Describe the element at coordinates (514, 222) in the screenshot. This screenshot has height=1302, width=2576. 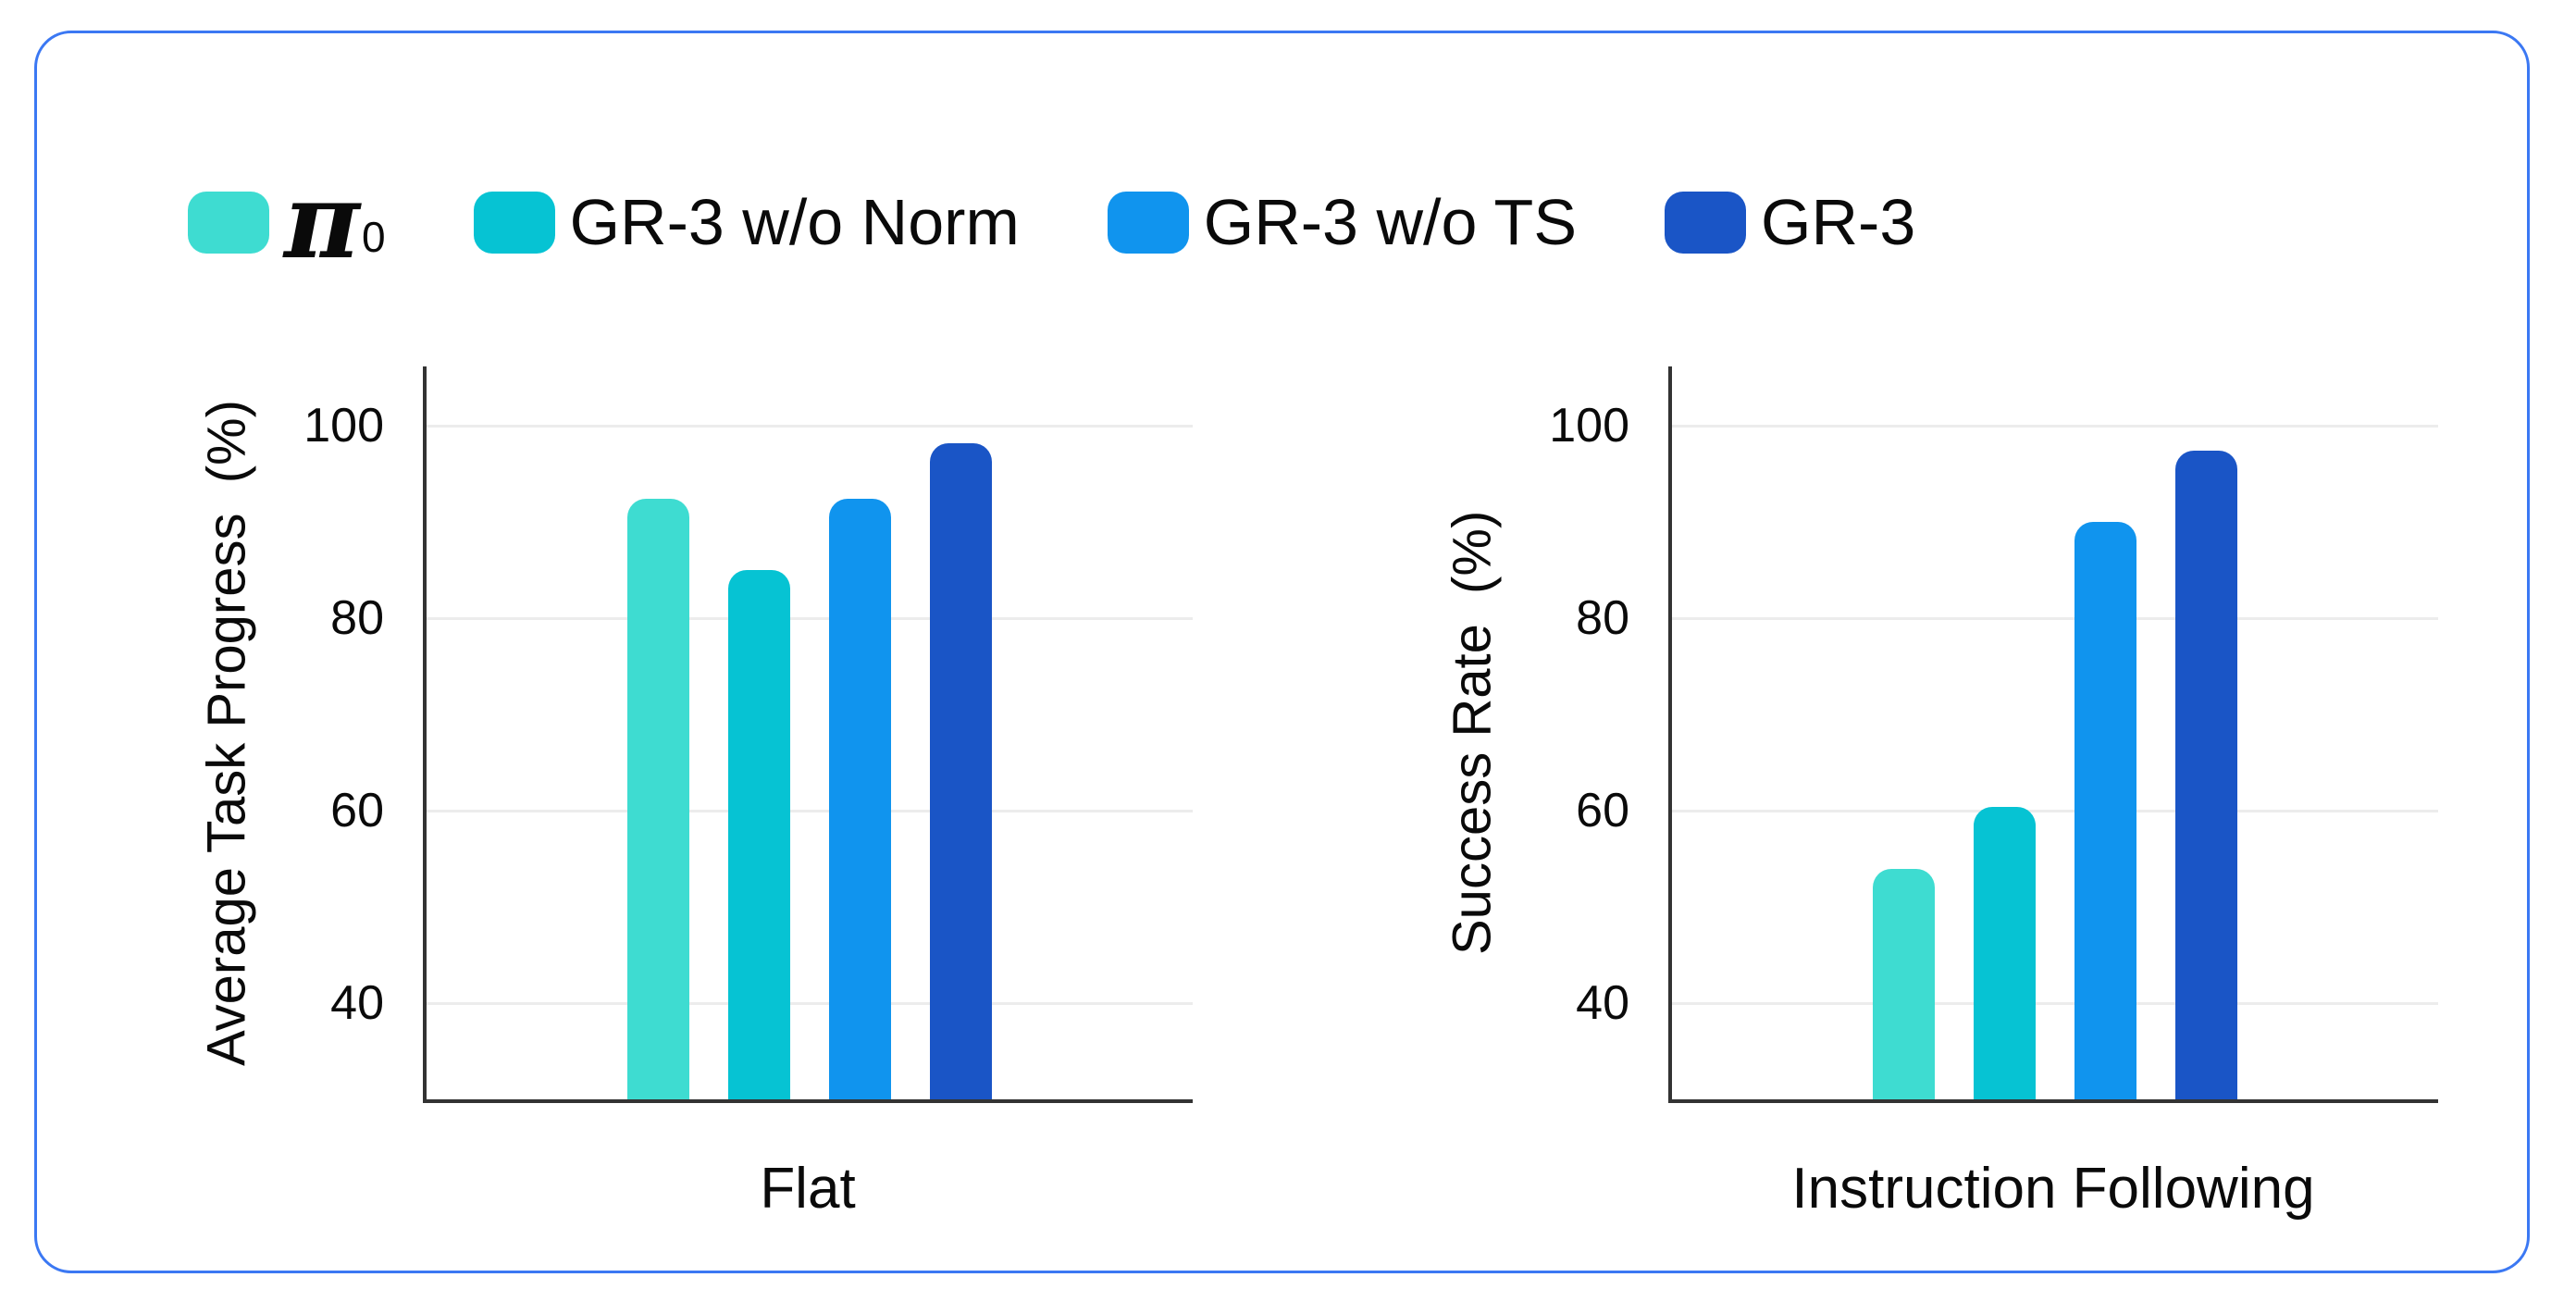
I see `legend-swatch-gr3-wo-norm` at that location.